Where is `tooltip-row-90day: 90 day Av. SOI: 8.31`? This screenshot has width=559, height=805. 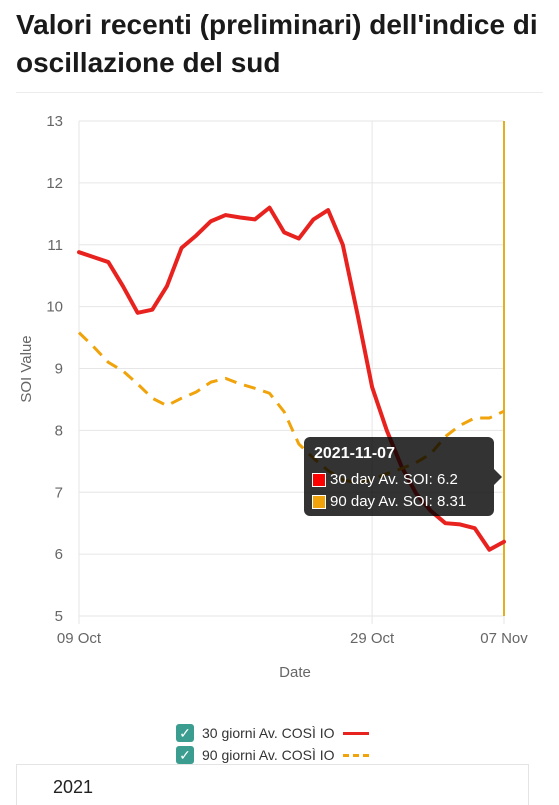
tooltip-row-90day: 90 day Av. SOI: 8.31 is located at coordinates (399, 502).